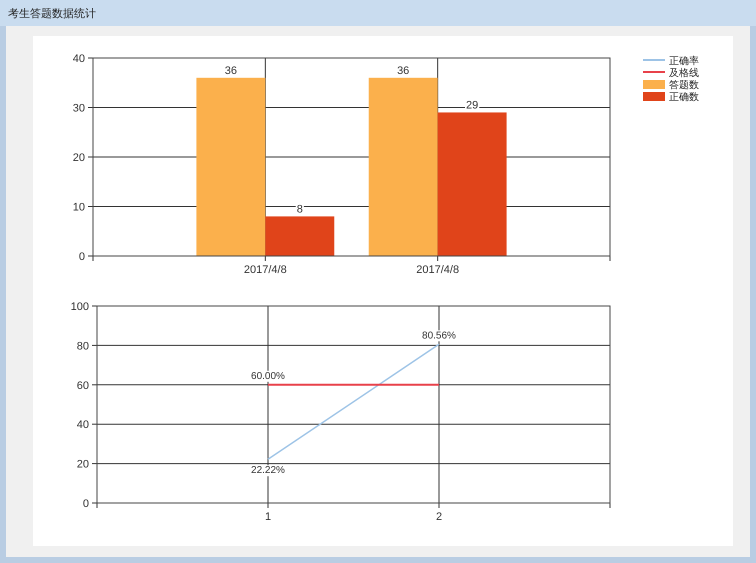 Image resolution: width=756 pixels, height=563 pixels. I want to click on y-tick-label: 30, so click(78, 108).